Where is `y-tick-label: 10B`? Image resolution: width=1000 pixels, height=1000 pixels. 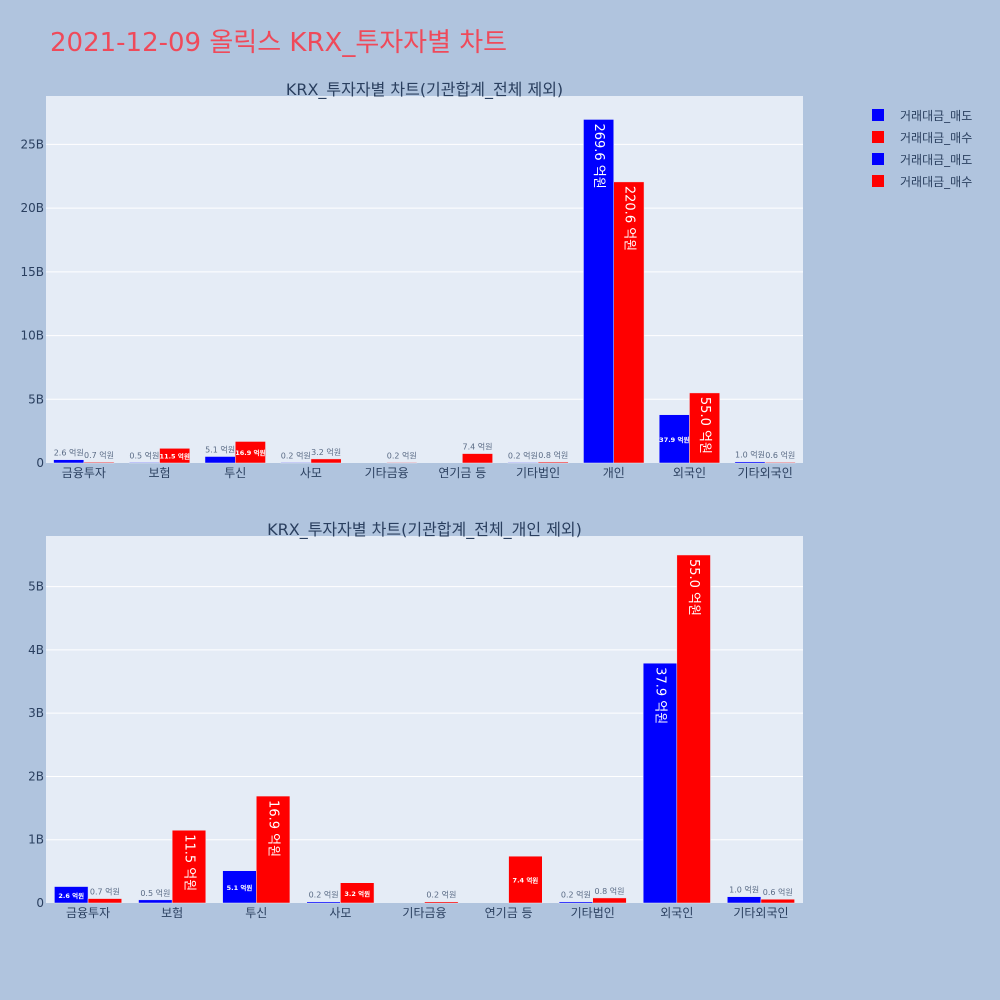 y-tick-label: 10B is located at coordinates (32, 336).